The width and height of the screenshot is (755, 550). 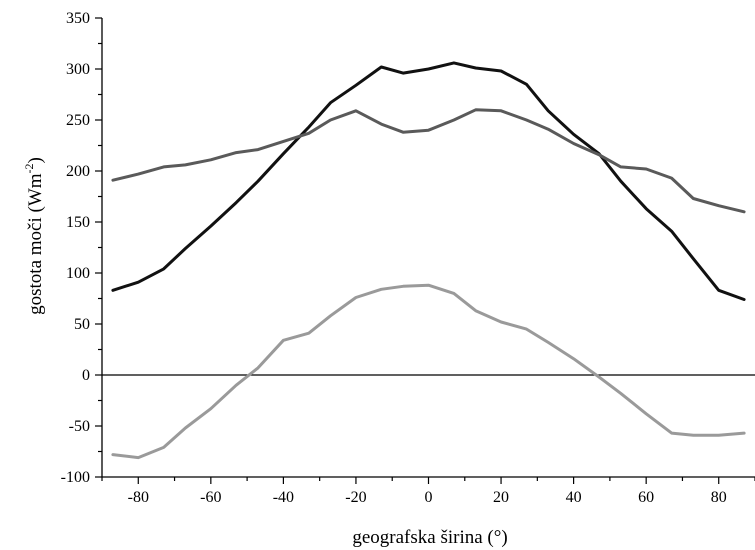 What do you see at coordinates (78, 120) in the screenshot?
I see `y-tick-label: 250` at bounding box center [78, 120].